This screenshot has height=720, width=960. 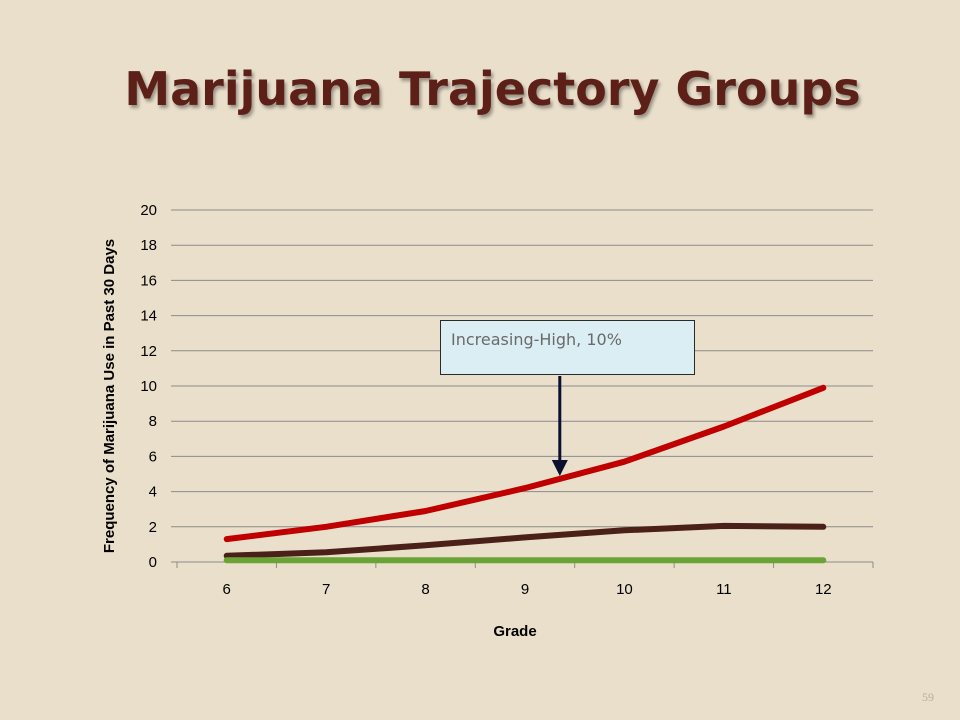 What do you see at coordinates (148, 386) in the screenshot?
I see `y-tick-label-10: 10` at bounding box center [148, 386].